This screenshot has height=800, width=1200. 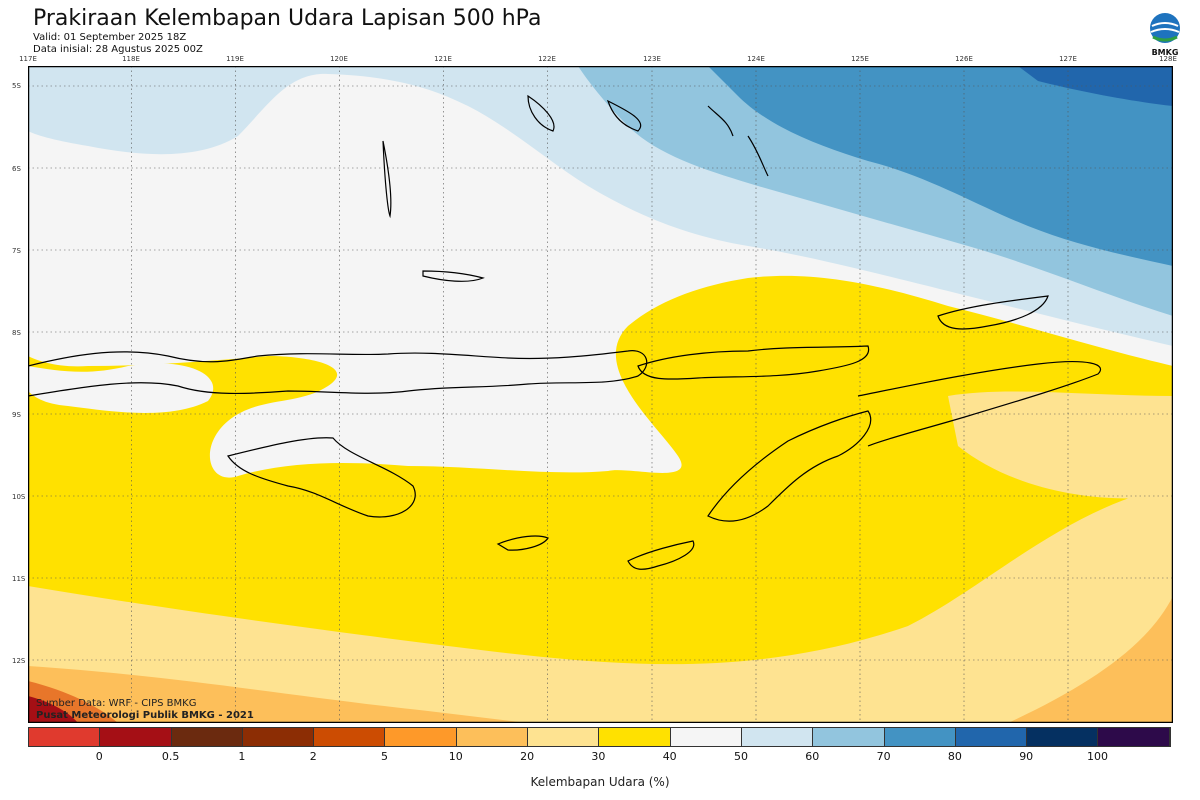 I want to click on colorbar-tick-label: 60, so click(x=812, y=756).